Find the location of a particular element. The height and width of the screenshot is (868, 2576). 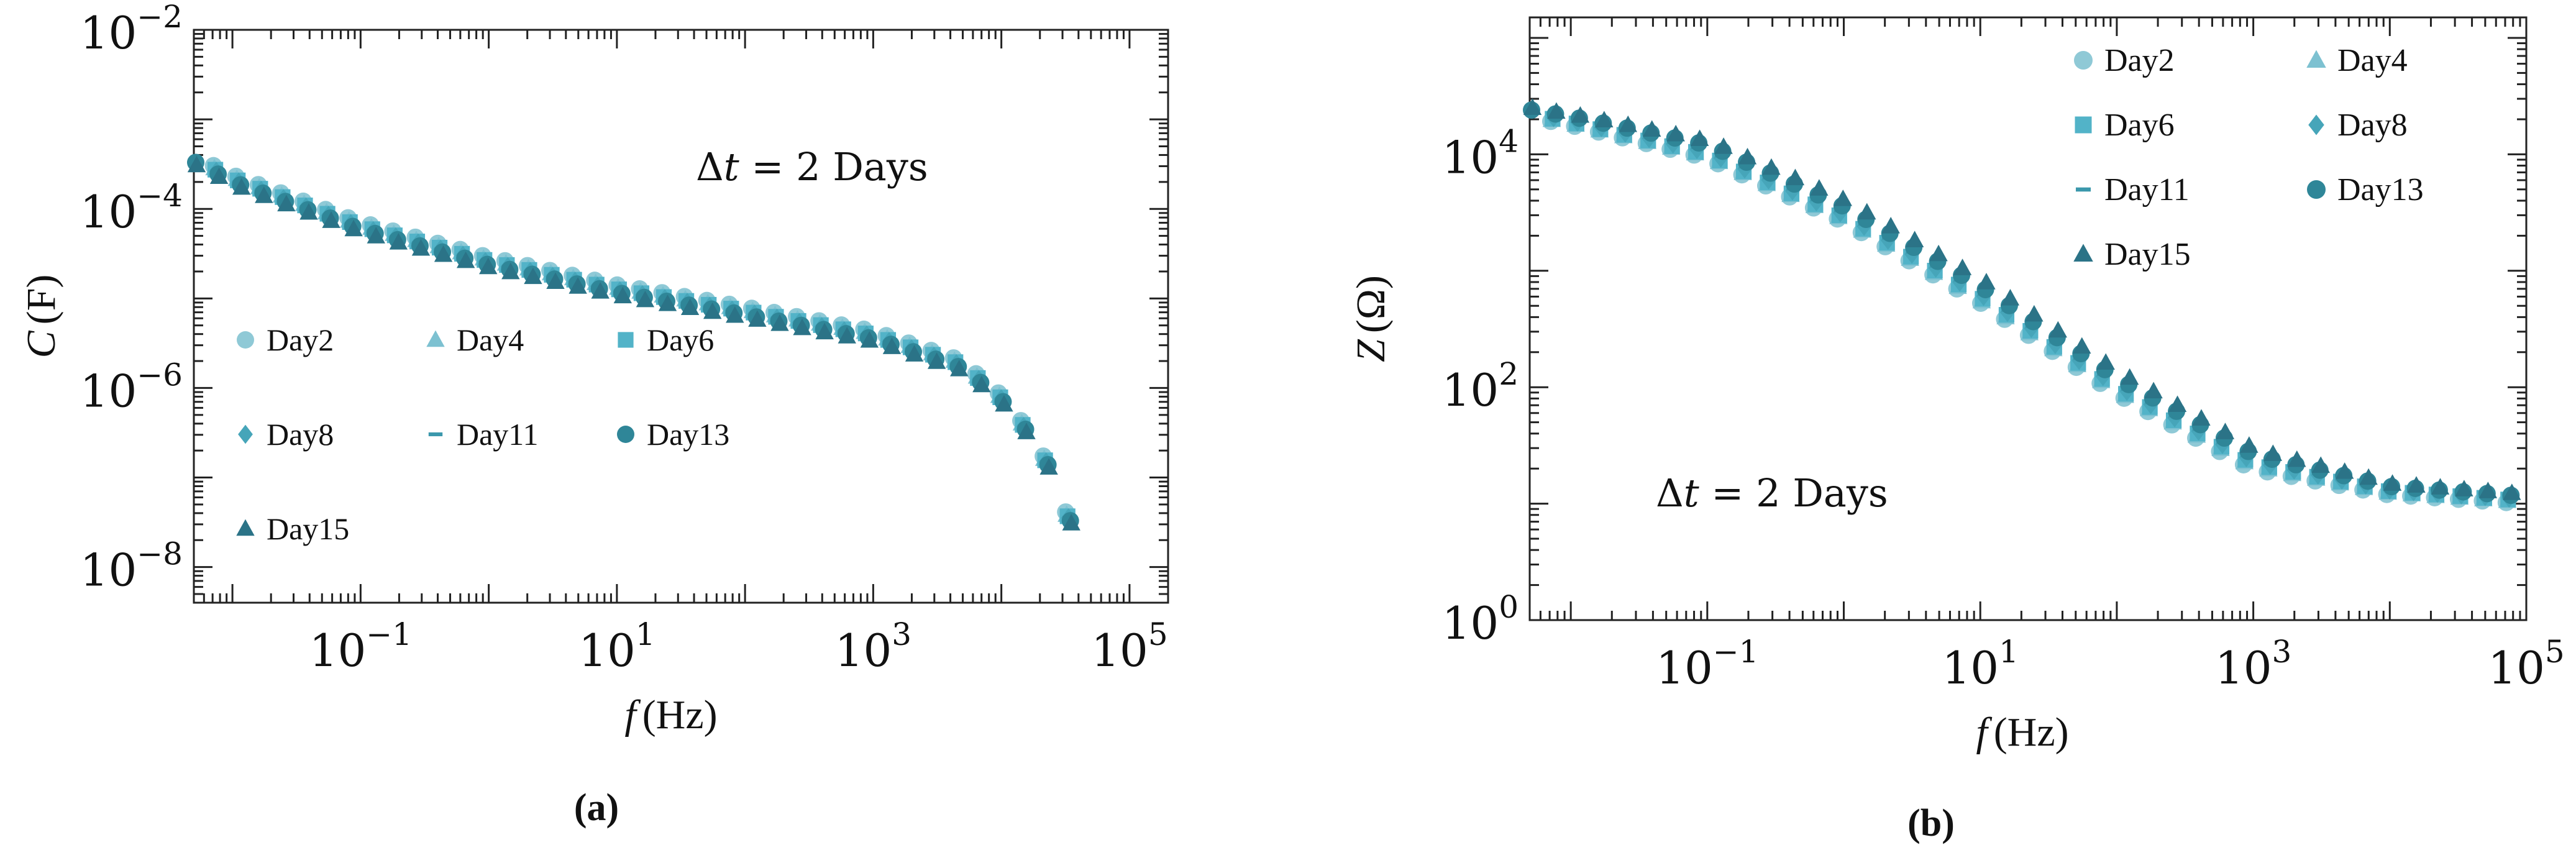

legend-label: Day4 is located at coordinates (2372, 60).